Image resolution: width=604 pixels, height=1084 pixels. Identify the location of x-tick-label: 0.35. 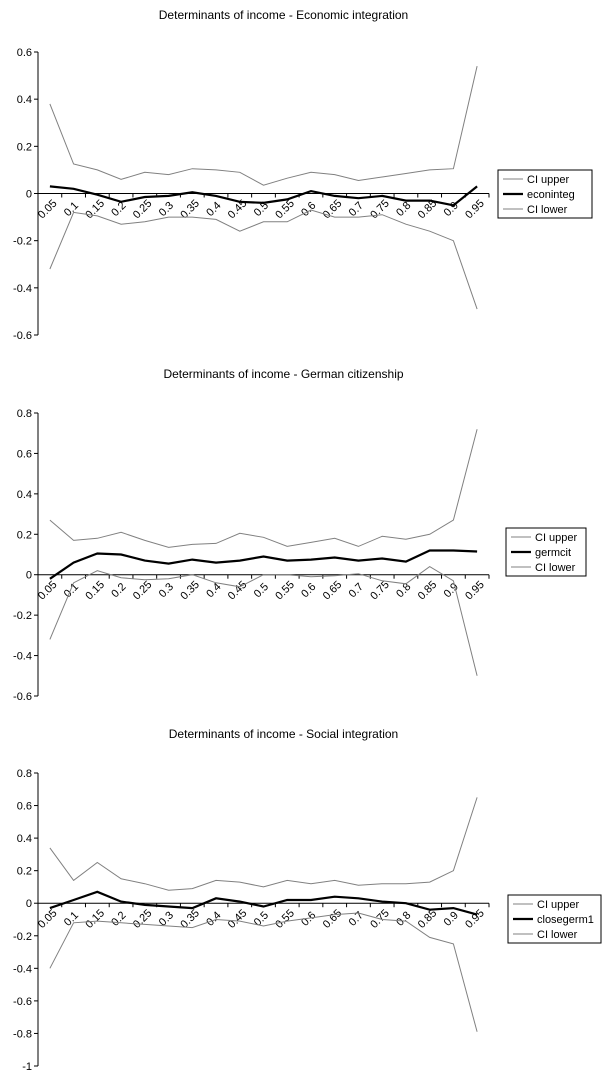
(190, 591).